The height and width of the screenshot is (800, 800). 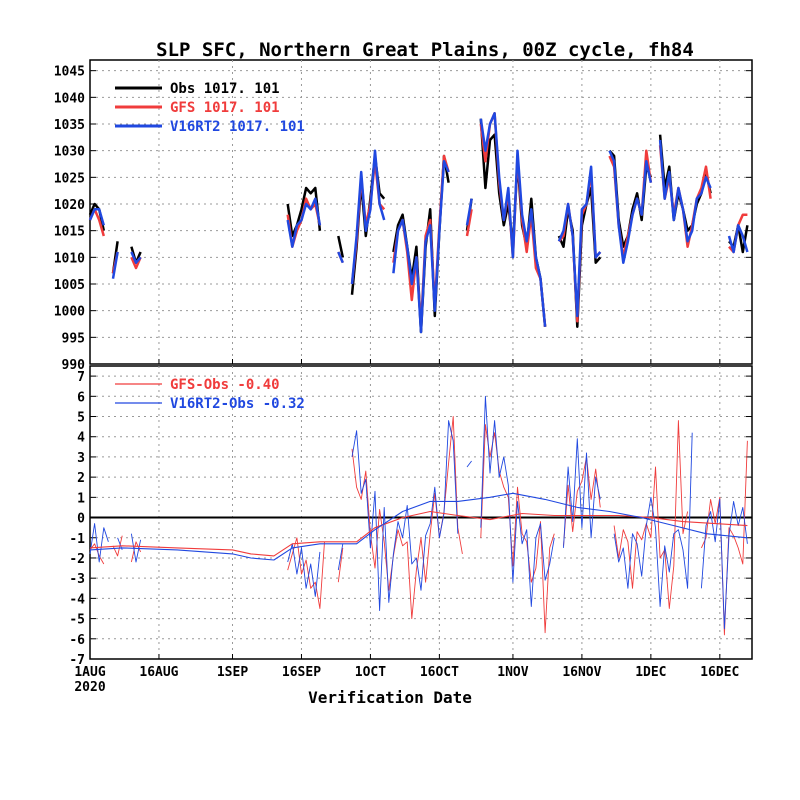 What do you see at coordinates (512, 672) in the screenshot?
I see `x-tick-label: 1NOV` at bounding box center [512, 672].